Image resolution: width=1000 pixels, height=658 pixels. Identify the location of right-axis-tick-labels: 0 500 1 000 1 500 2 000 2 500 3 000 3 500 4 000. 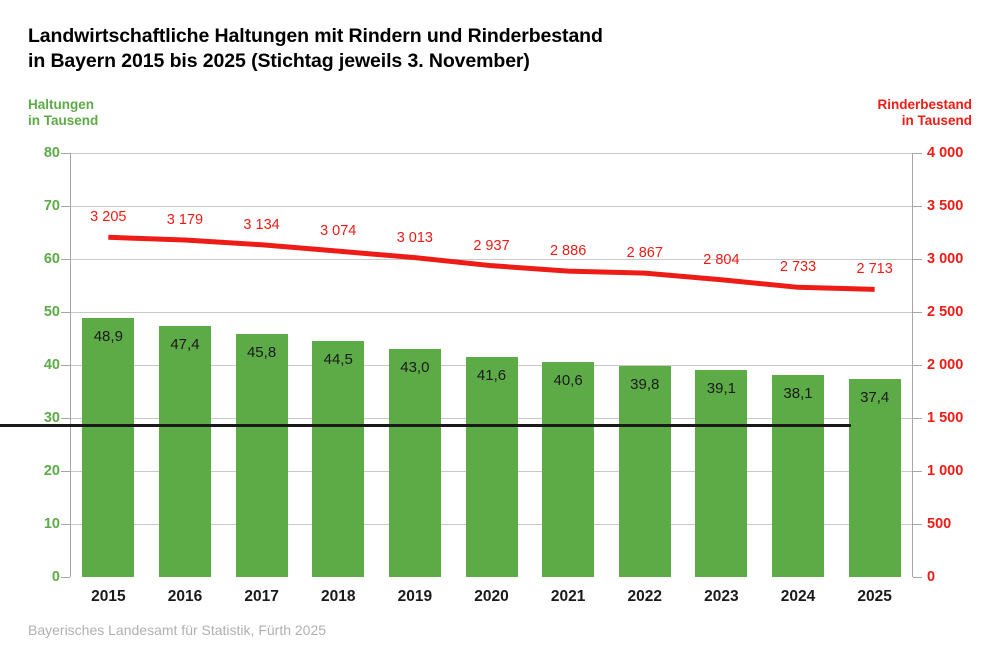
(960, 365).